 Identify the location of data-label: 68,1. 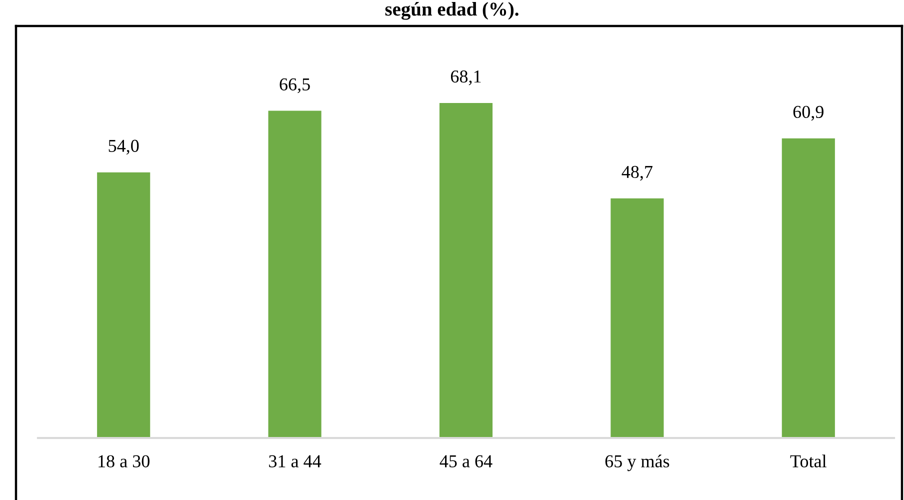
(465, 78).